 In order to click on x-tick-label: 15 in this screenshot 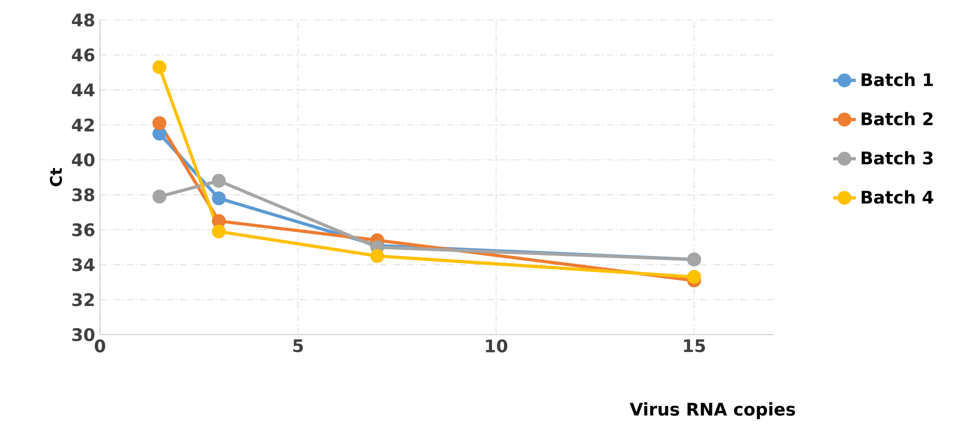, I will do `click(694, 346)`.